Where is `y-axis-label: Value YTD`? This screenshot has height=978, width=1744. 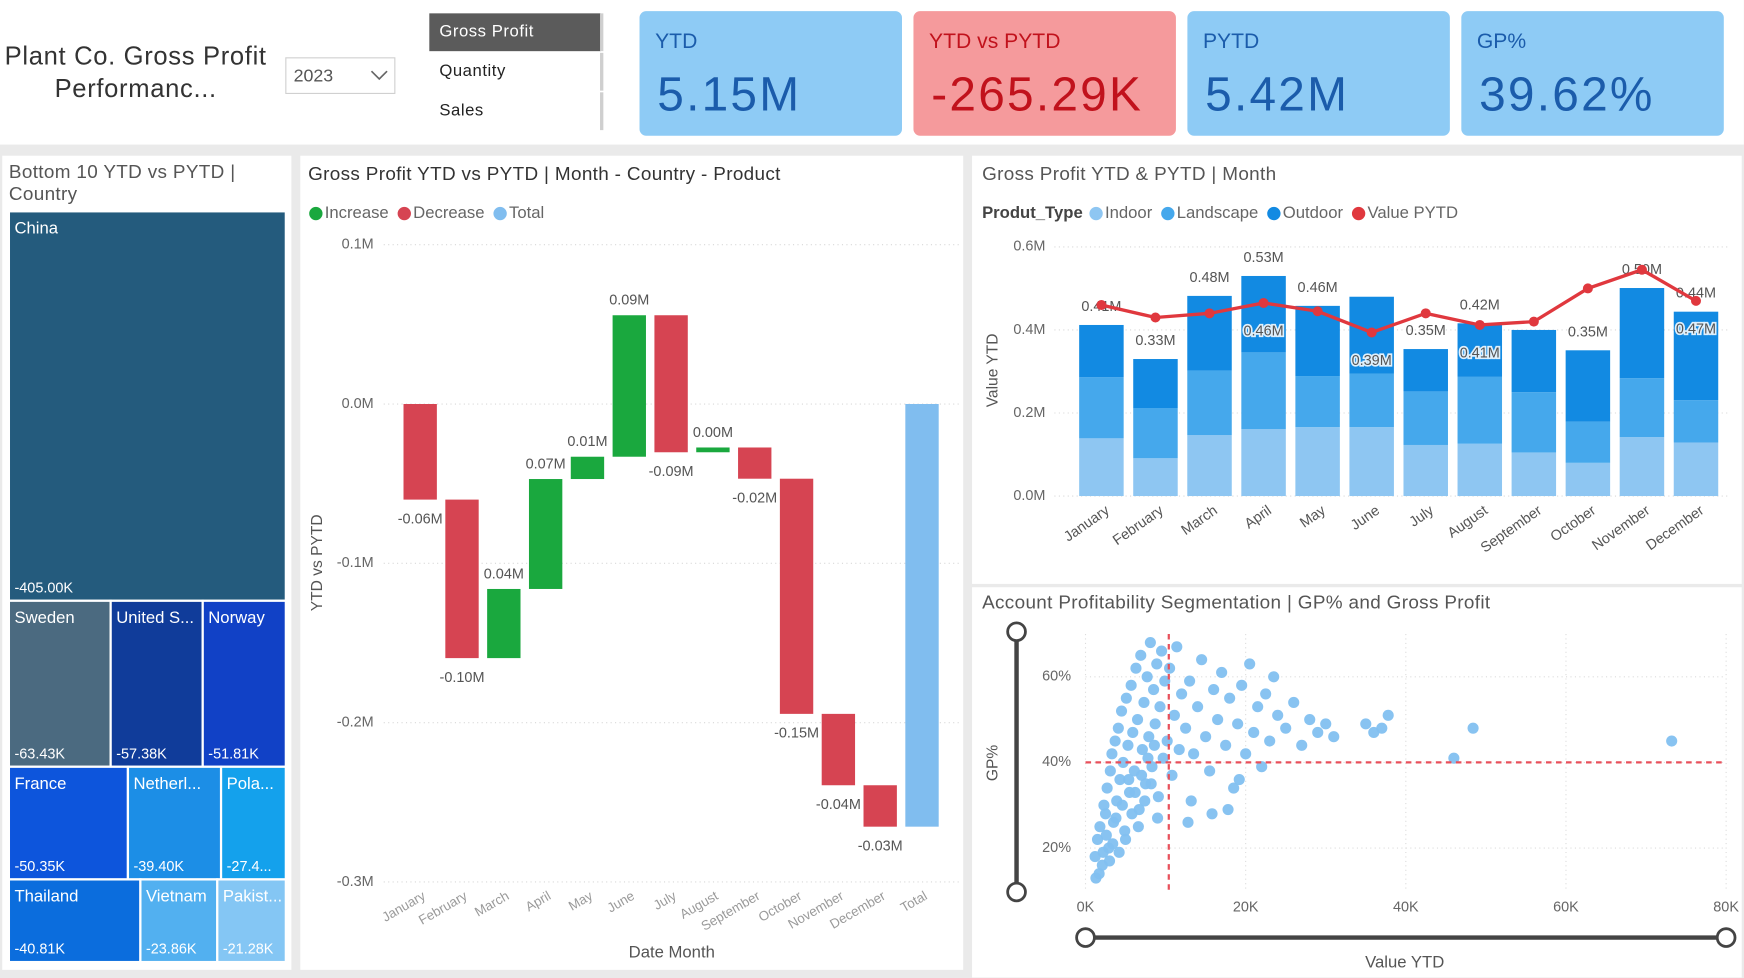
y-axis-label: Value YTD is located at coordinates (992, 370).